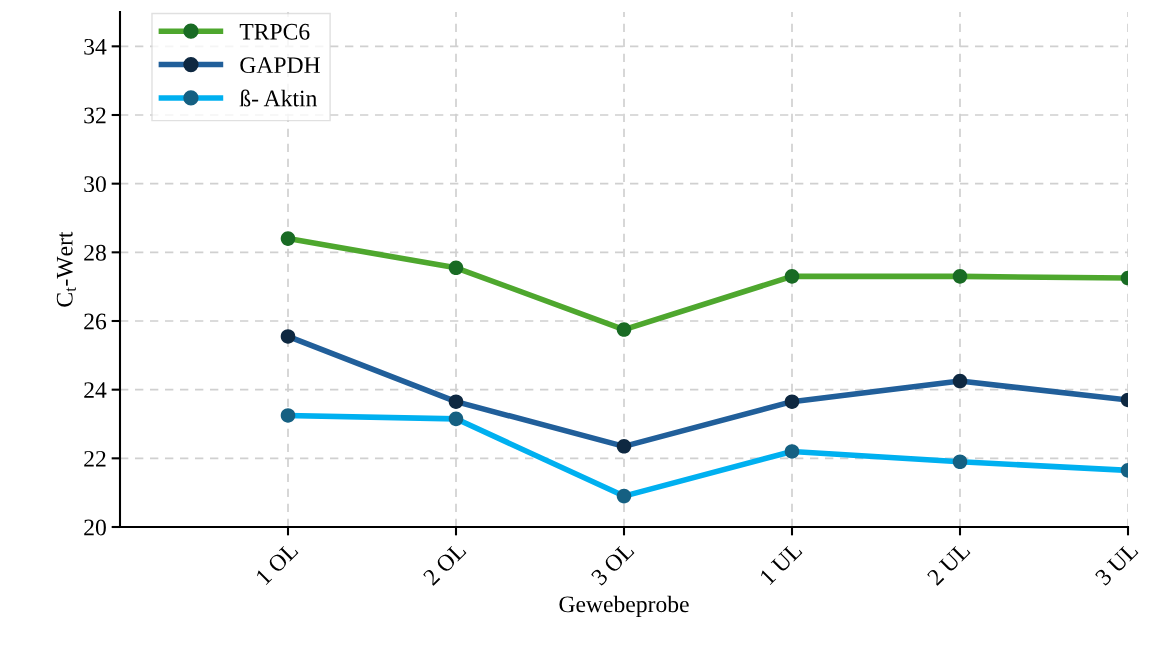 Image resolution: width=1153 pixels, height=653 pixels. What do you see at coordinates (95, 321) in the screenshot?
I see `y-tick-label: 26` at bounding box center [95, 321].